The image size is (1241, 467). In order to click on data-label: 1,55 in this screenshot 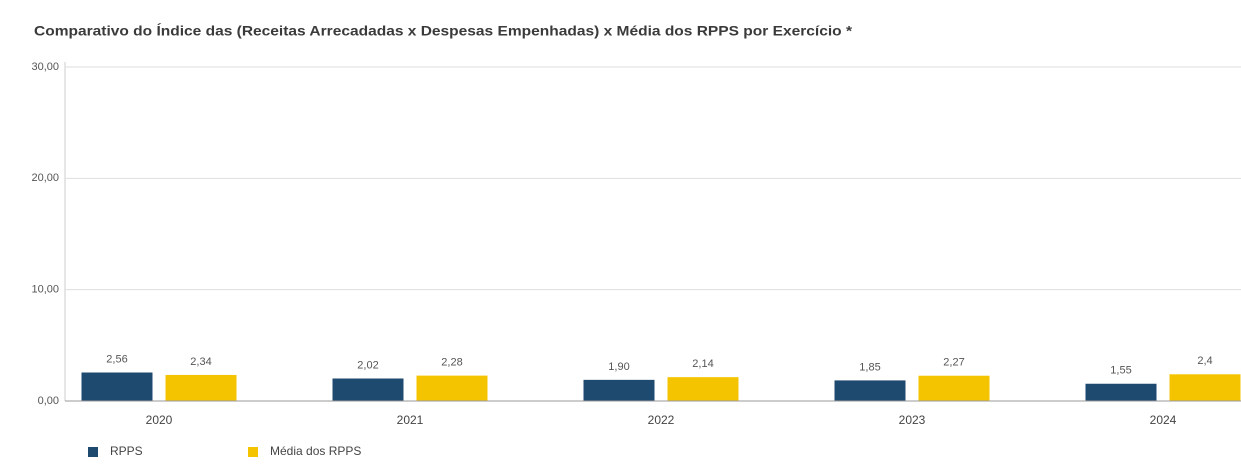, I will do `click(1120, 371)`.